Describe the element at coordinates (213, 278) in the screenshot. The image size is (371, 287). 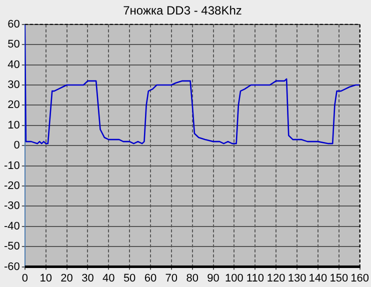
I see `x-tick-label: 90` at that location.